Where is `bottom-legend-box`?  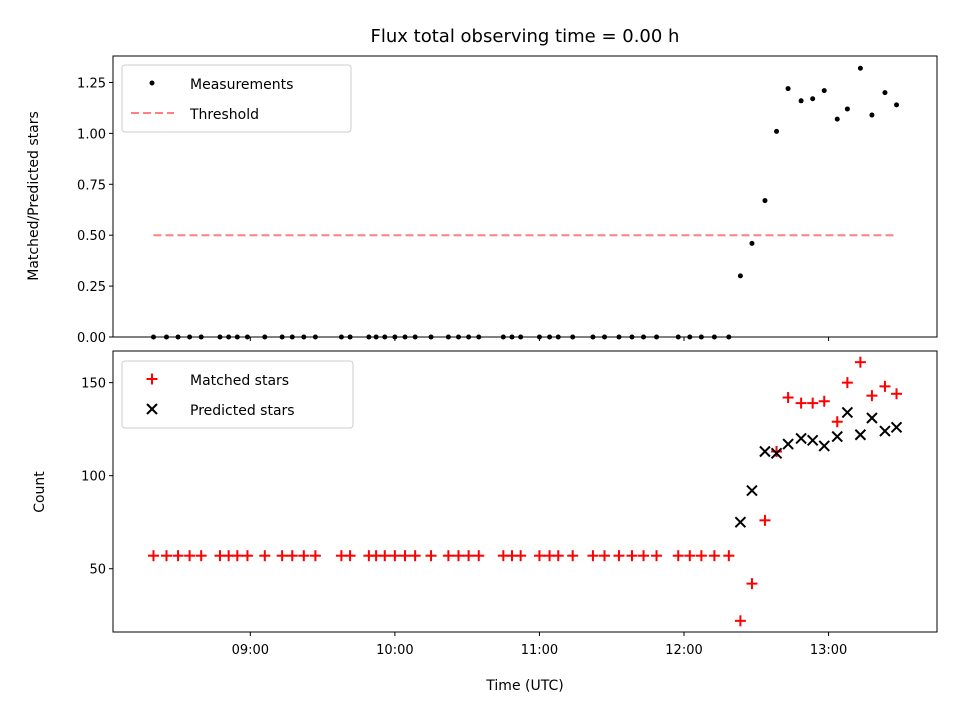
bottom-legend-box is located at coordinates (237, 394).